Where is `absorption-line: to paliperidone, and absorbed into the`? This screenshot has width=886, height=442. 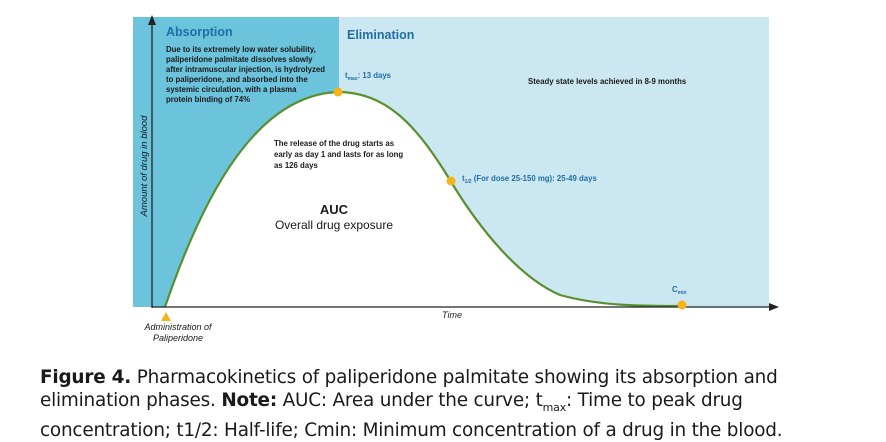 absorption-line: to paliperidone, and absorbed into the is located at coordinates (237, 79).